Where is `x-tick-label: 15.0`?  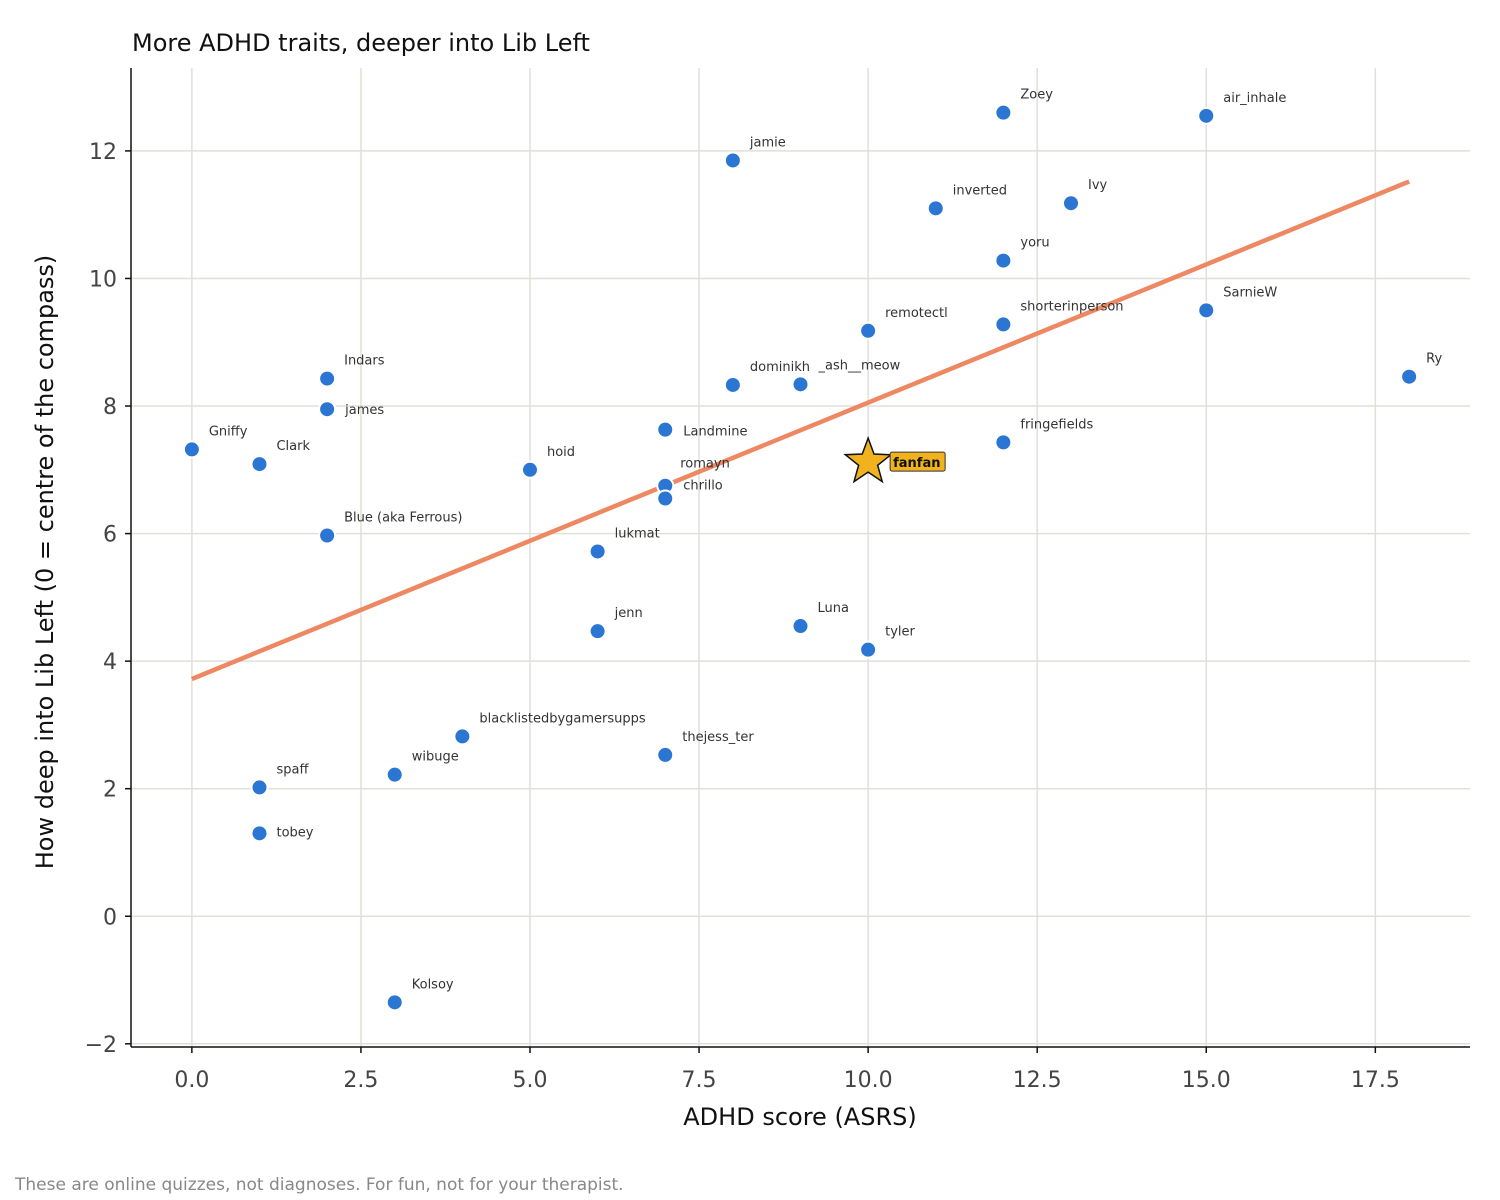
x-tick-label: 15.0 is located at coordinates (1206, 1080).